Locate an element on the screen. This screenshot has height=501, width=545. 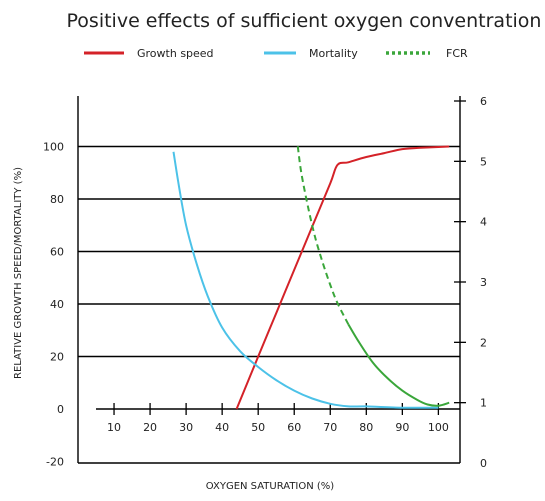
series-line-fcr is located at coordinates (398, 365).